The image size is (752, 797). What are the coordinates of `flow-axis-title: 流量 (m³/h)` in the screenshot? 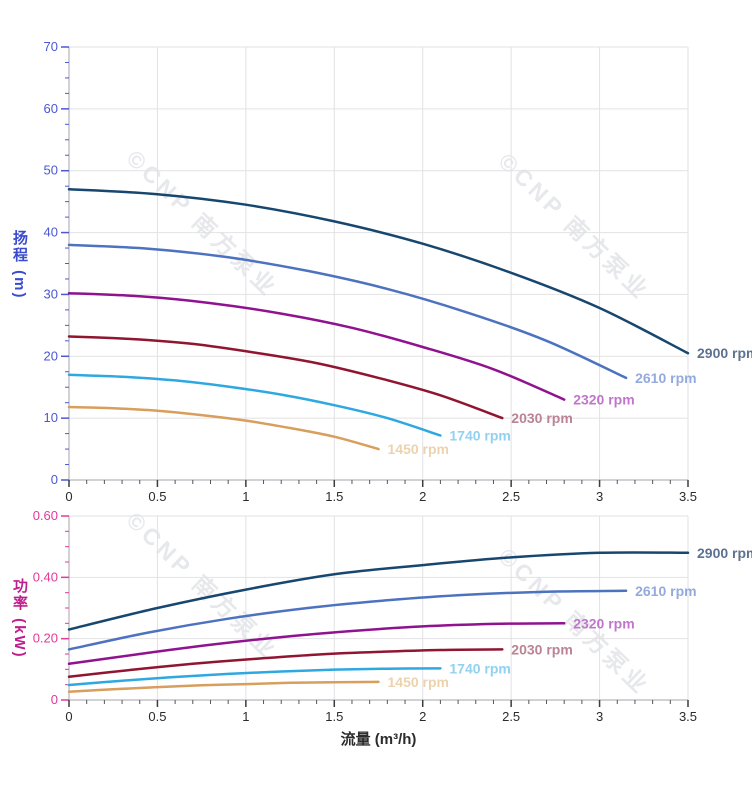 It's located at (378, 739).